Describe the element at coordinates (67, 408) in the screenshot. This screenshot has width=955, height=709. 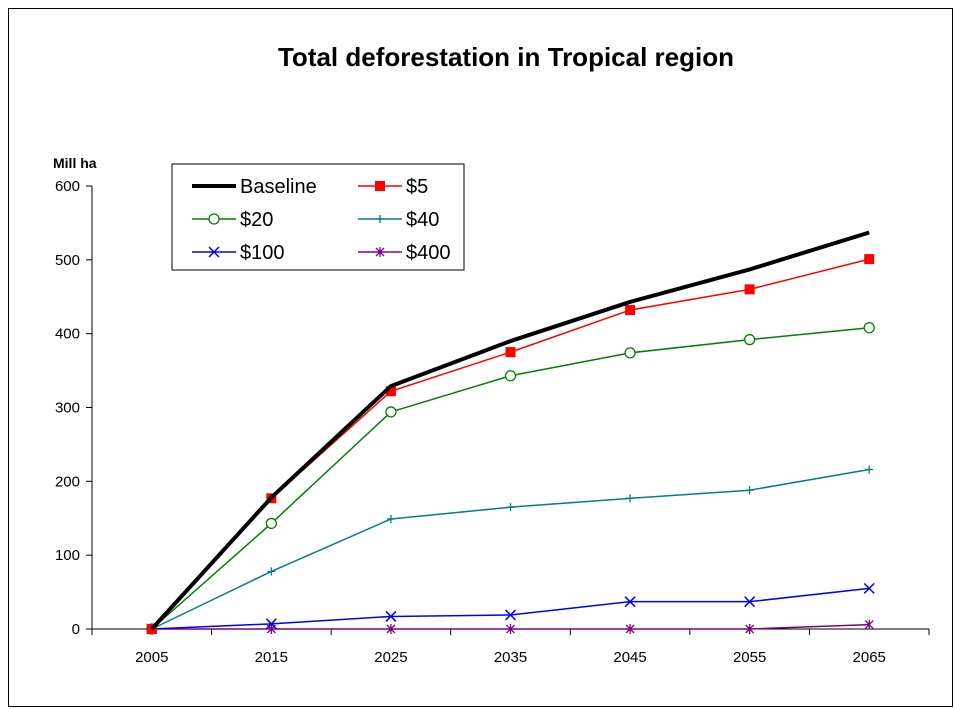
I see `y-tick-label: 300` at that location.